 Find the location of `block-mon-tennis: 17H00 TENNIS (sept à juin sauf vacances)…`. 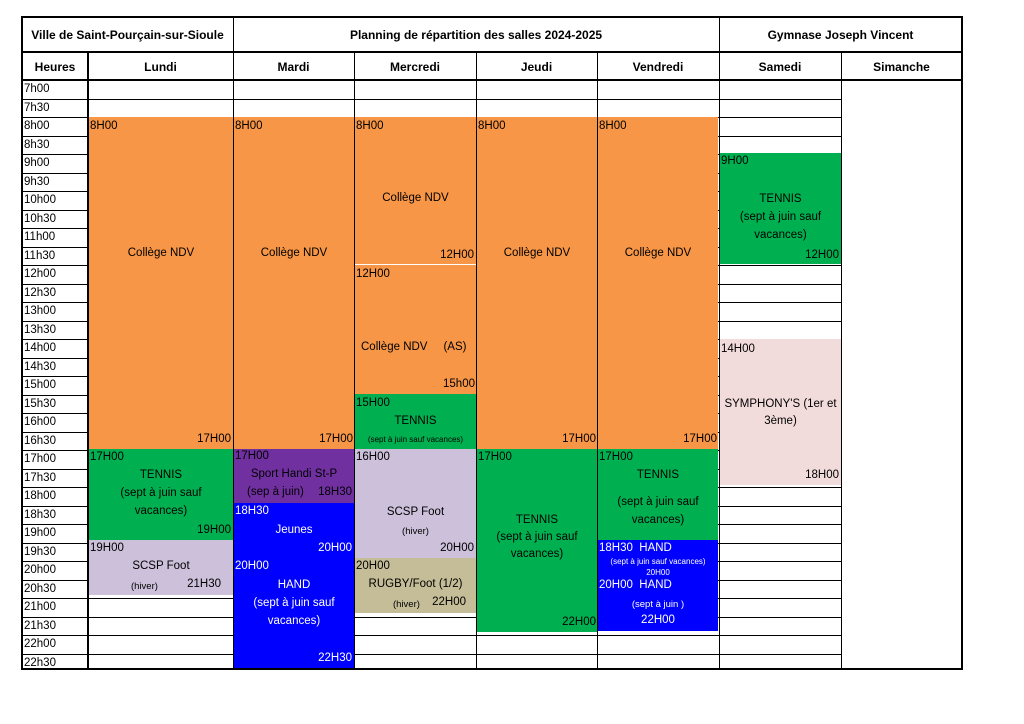

block-mon-tennis: 17H00 TENNIS (sept à juin sauf vacances)… is located at coordinates (161, 494).